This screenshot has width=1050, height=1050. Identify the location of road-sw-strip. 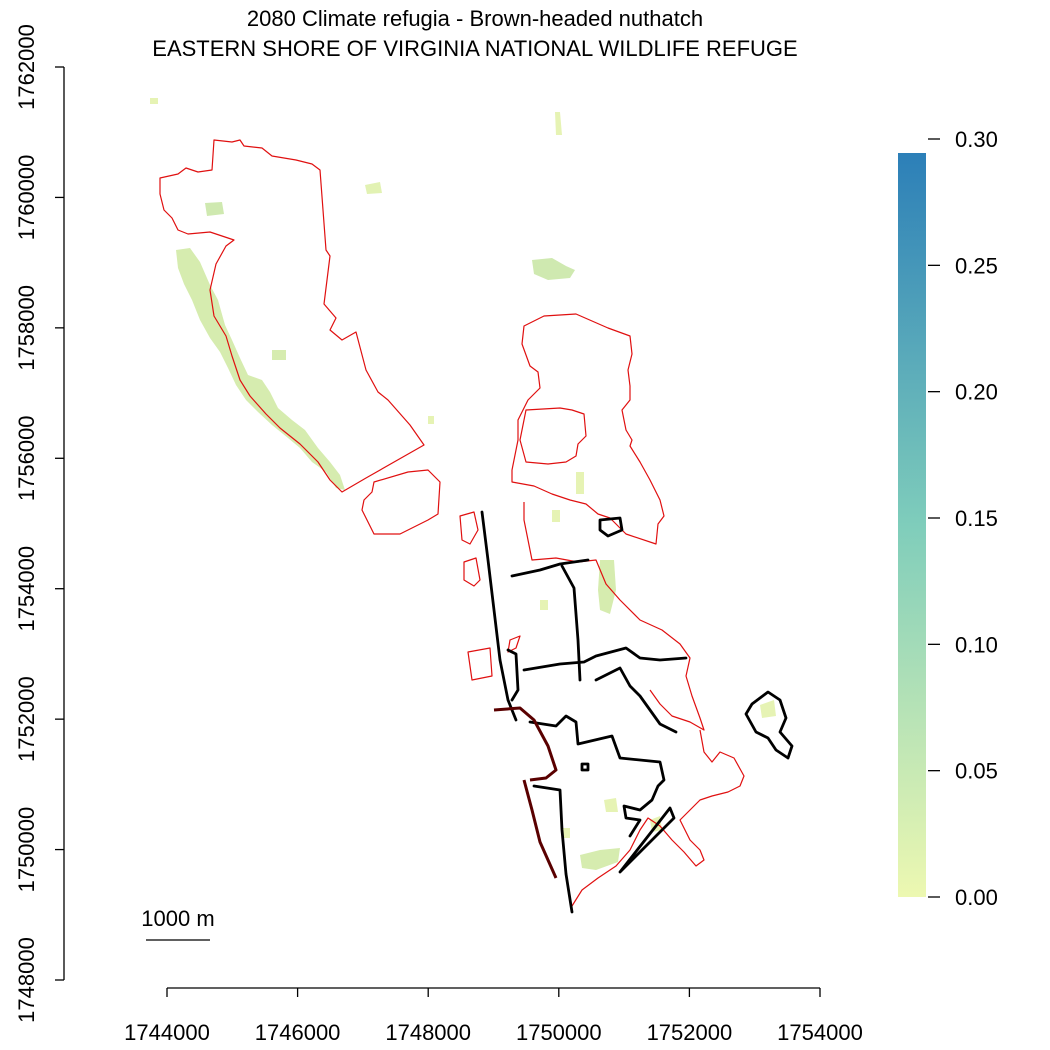
(553, 849).